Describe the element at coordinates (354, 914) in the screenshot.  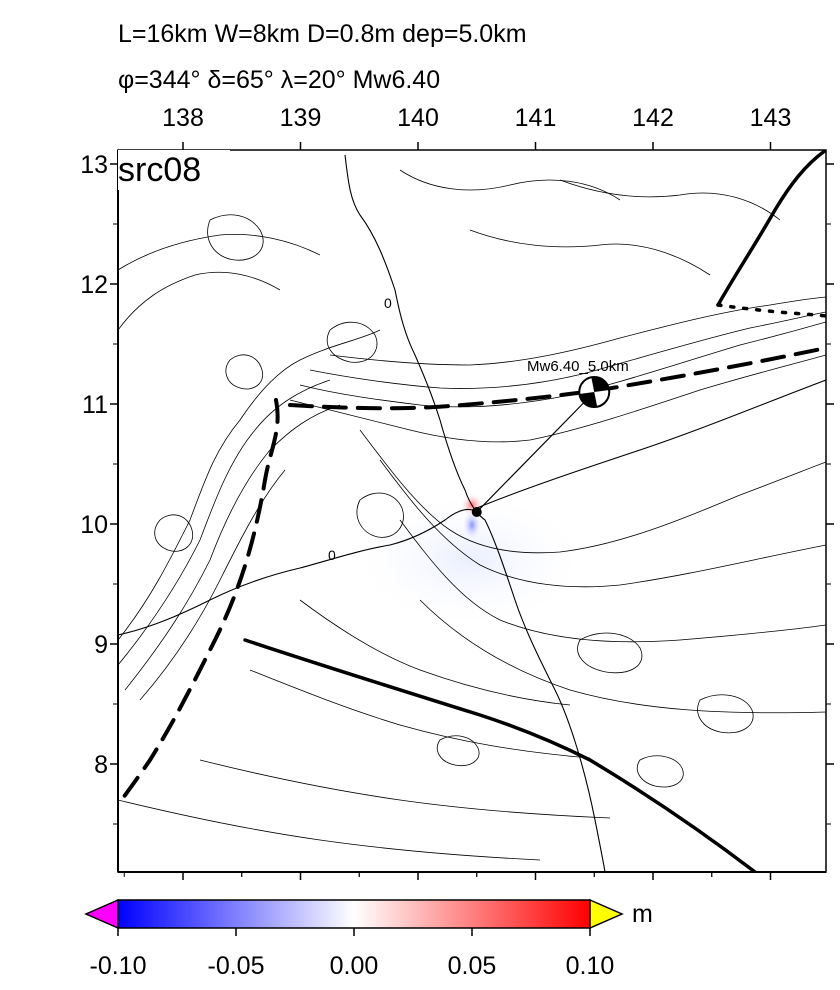
I see `colorbar-gradient` at that location.